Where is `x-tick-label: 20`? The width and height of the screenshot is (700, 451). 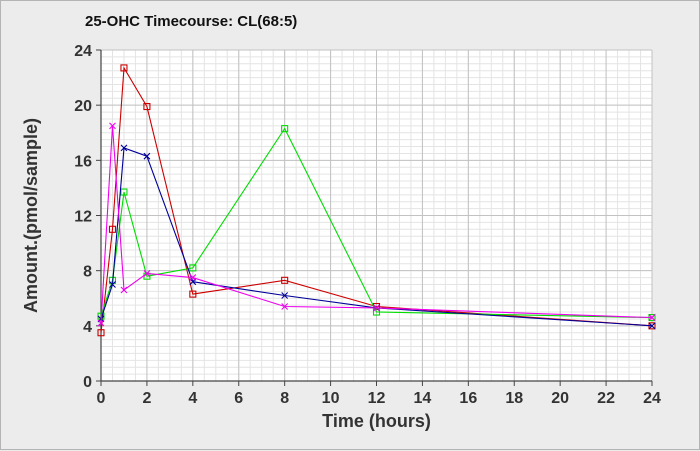 x-tick-label: 20 is located at coordinates (560, 398).